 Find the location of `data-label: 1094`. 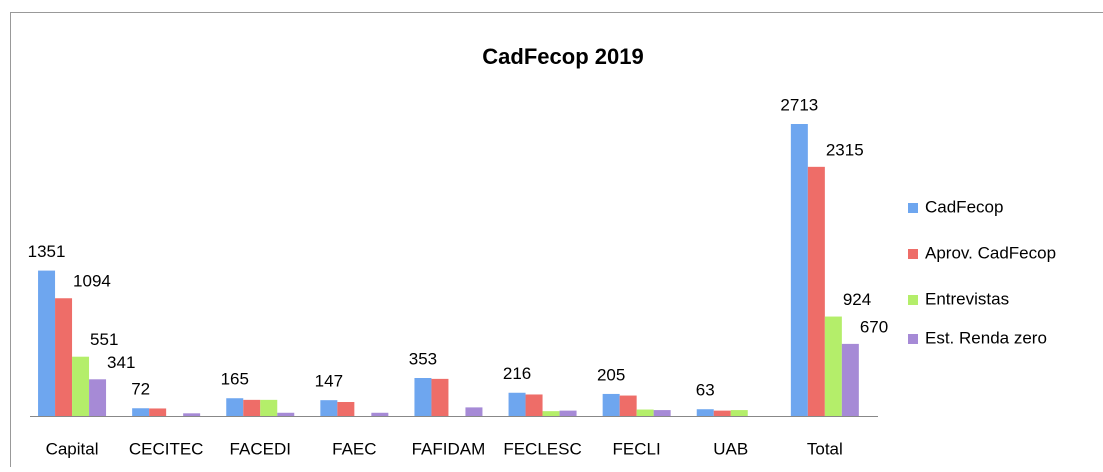

data-label: 1094 is located at coordinates (92, 281).